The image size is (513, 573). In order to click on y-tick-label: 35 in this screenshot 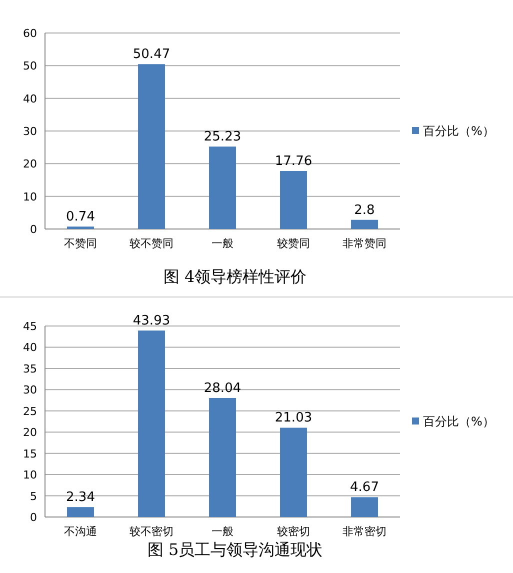, I will do `click(30, 369)`.